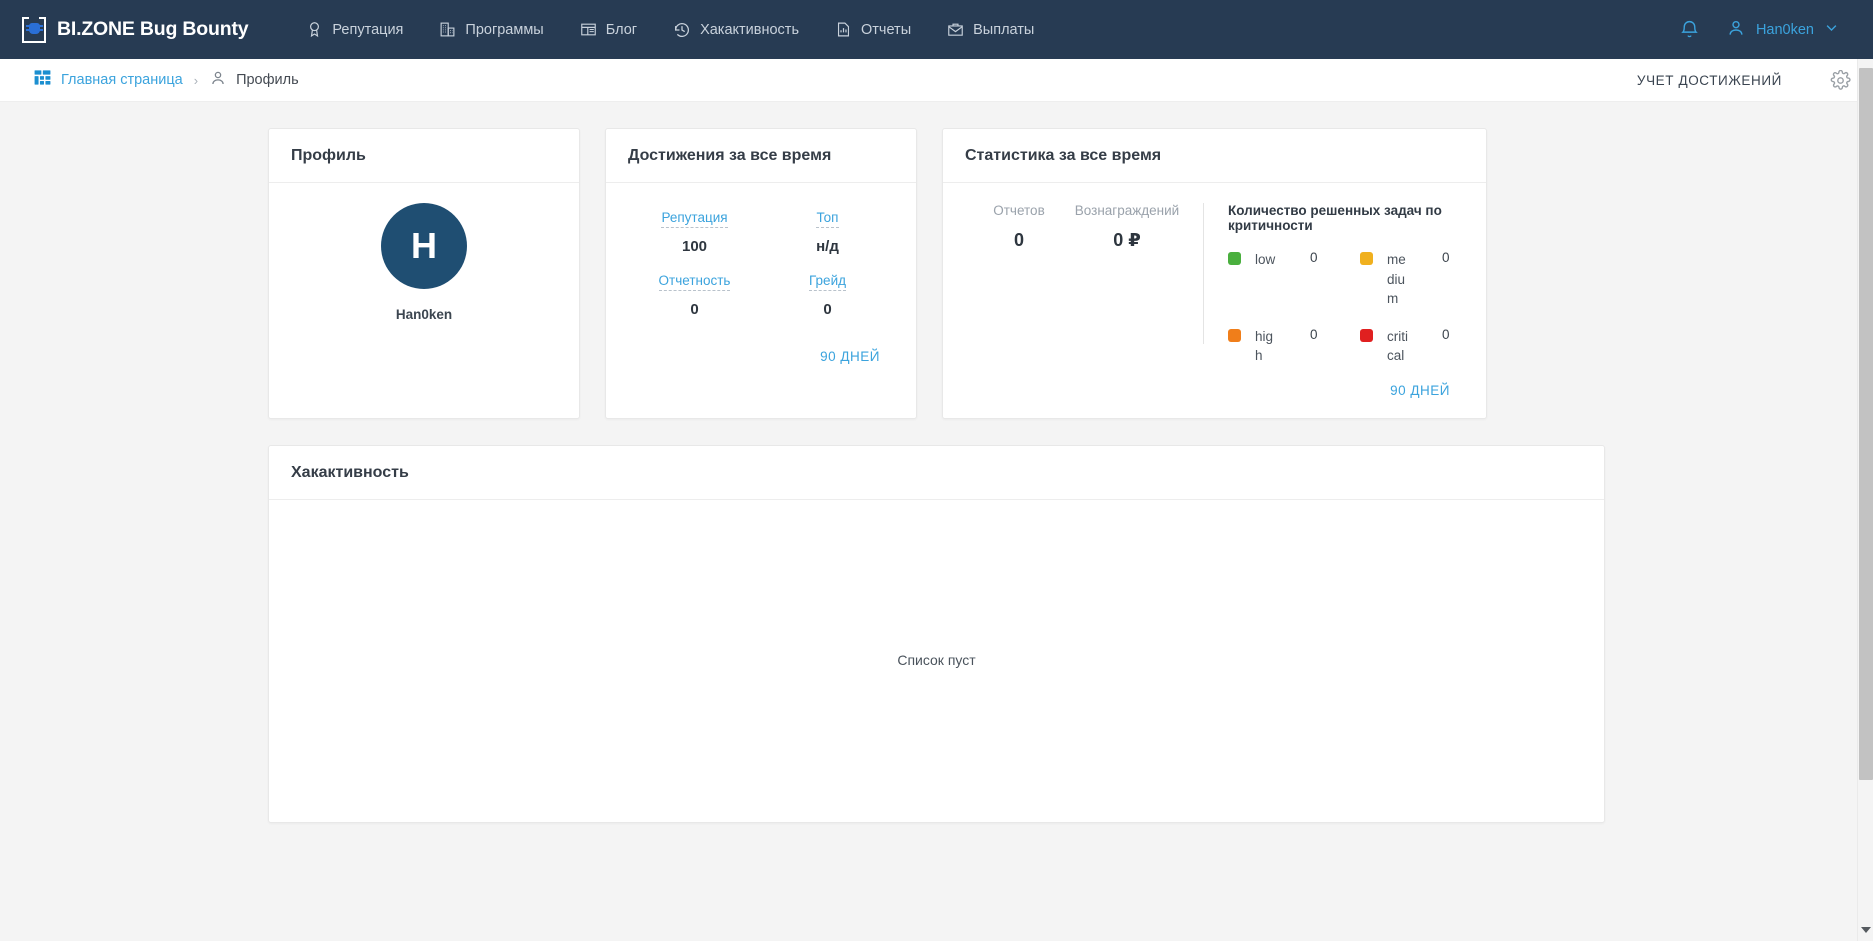 This screenshot has width=1873, height=941. Describe the element at coordinates (1234, 258) in the screenshot. I see `severity-swatch-low` at that location.